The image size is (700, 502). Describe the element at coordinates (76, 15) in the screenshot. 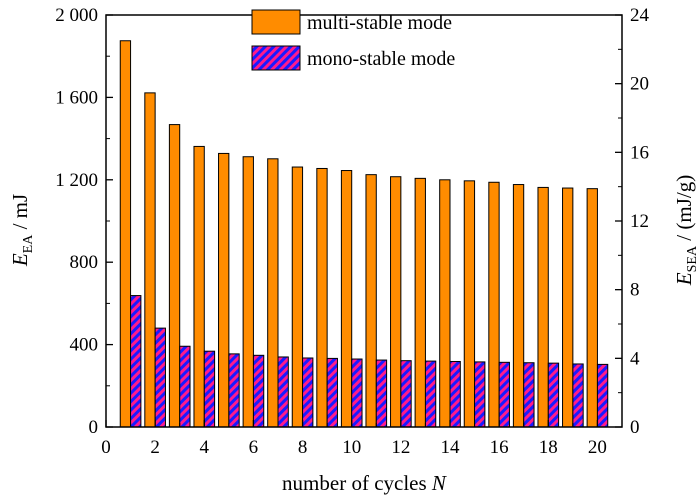

I see `y-left-tick-label-2000: 2 000` at that location.